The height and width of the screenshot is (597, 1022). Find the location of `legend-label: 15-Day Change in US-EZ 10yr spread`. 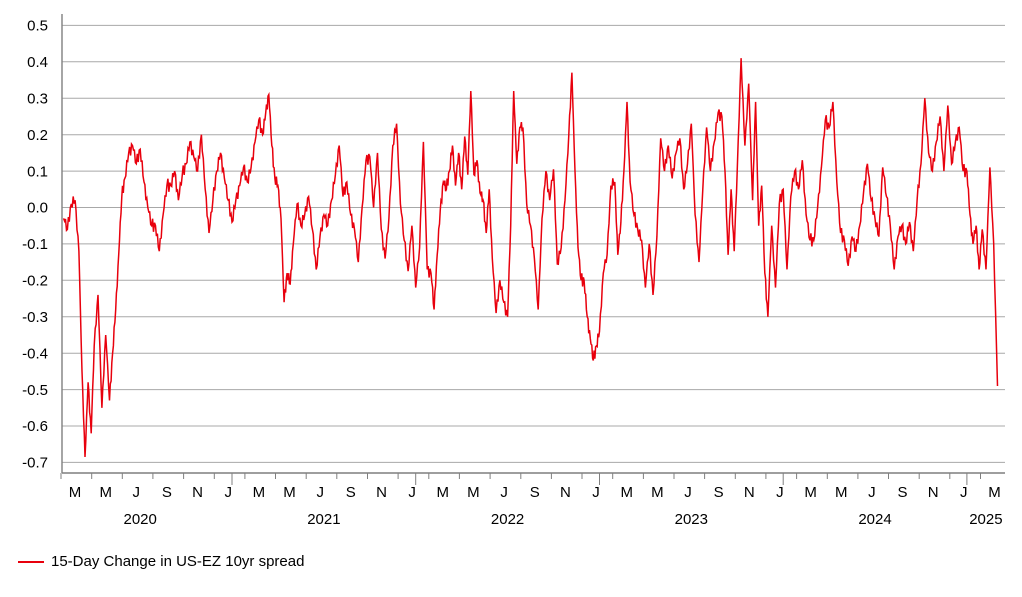

legend-label: 15-Day Change in US-EZ 10yr spread is located at coordinates (178, 561).